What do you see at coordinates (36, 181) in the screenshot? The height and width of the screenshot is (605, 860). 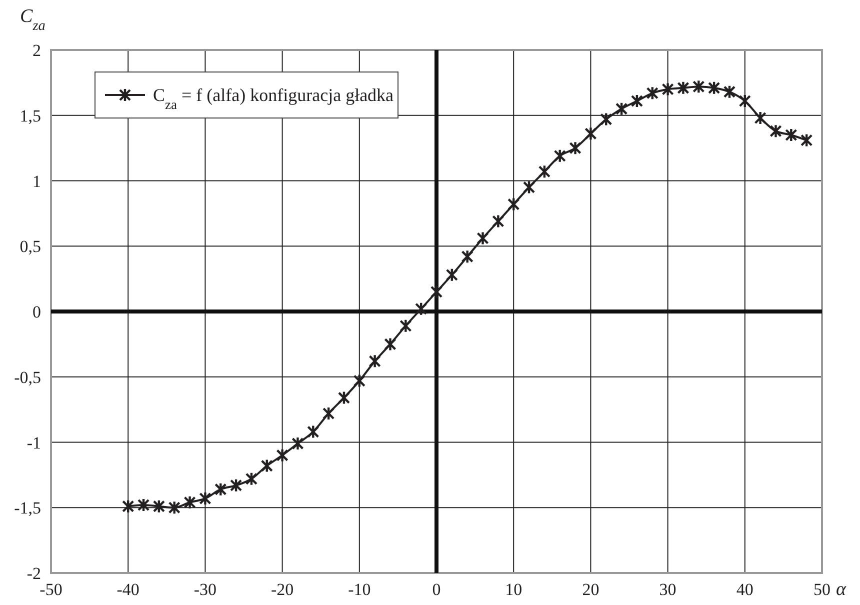 I see `y-tick-label: 1` at bounding box center [36, 181].